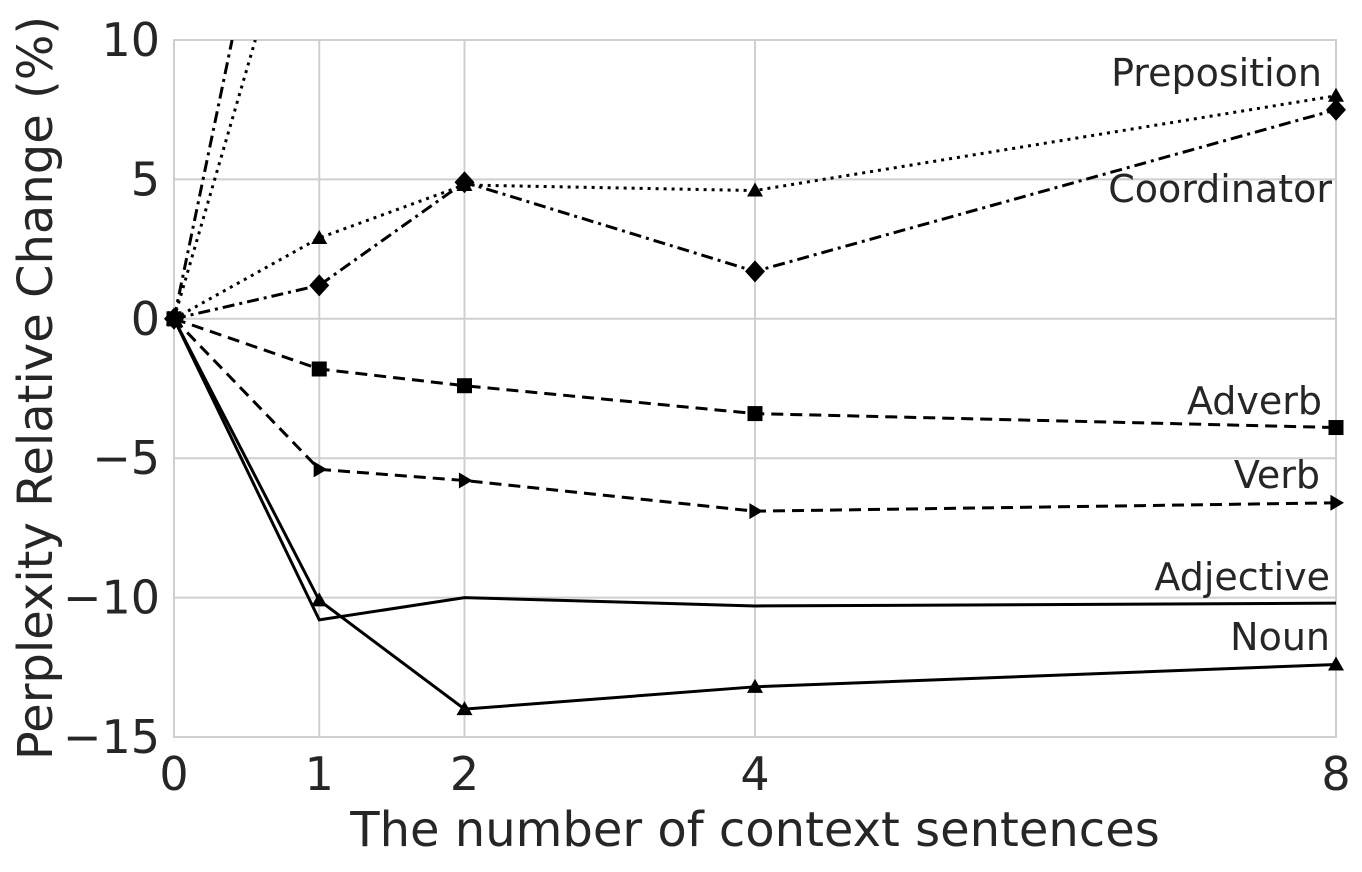 The height and width of the screenshot is (872, 1362). Describe the element at coordinates (1254, 401) in the screenshot. I see `series-label-adverb: Adverb` at that location.